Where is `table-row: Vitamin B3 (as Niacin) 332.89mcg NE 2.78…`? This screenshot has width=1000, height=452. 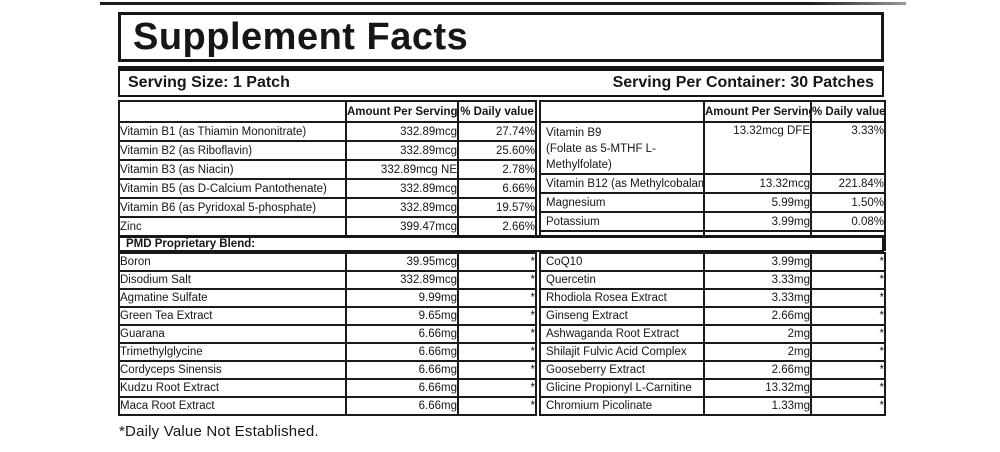
table-row: Vitamin B3 (as Niacin) 332.89mcg NE 2.78… is located at coordinates (327, 169).